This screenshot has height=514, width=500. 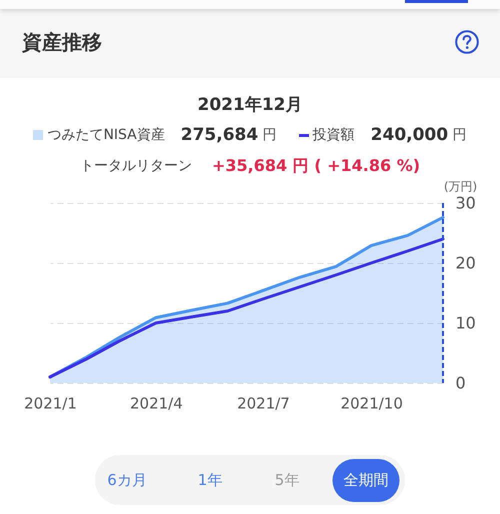 What do you see at coordinates (250, 43) in the screenshot?
I see `header-bar: 資産推移` at bounding box center [250, 43].